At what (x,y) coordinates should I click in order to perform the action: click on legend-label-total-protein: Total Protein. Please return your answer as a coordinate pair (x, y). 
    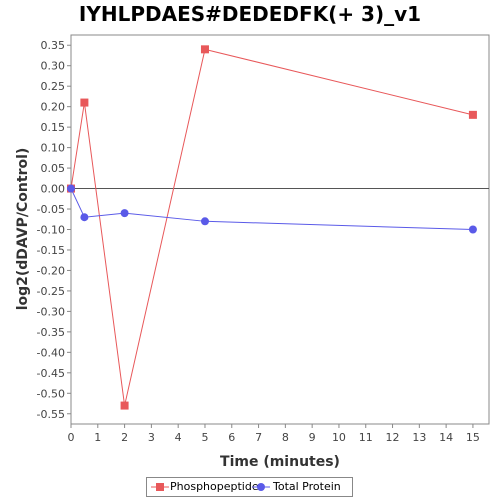
    Looking at the image, I should click on (307, 486).